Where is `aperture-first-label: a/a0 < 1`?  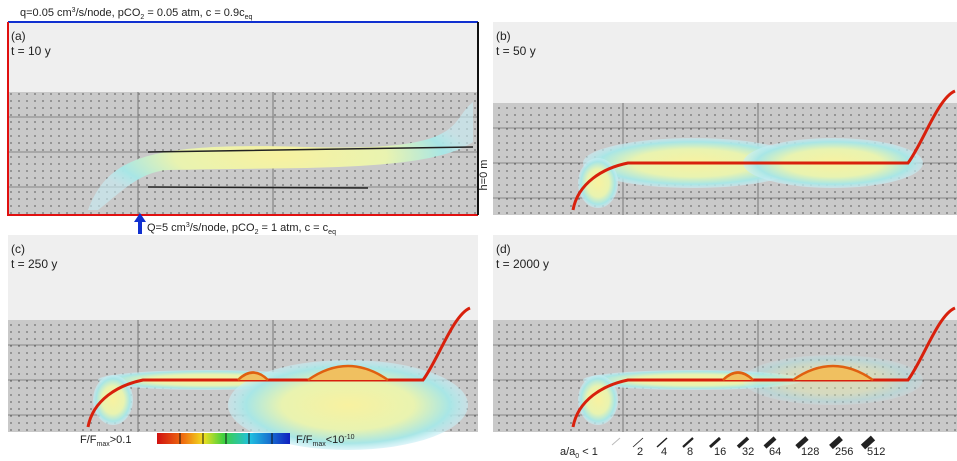 aperture-first-label: a/a0 < 1 is located at coordinates (579, 453).